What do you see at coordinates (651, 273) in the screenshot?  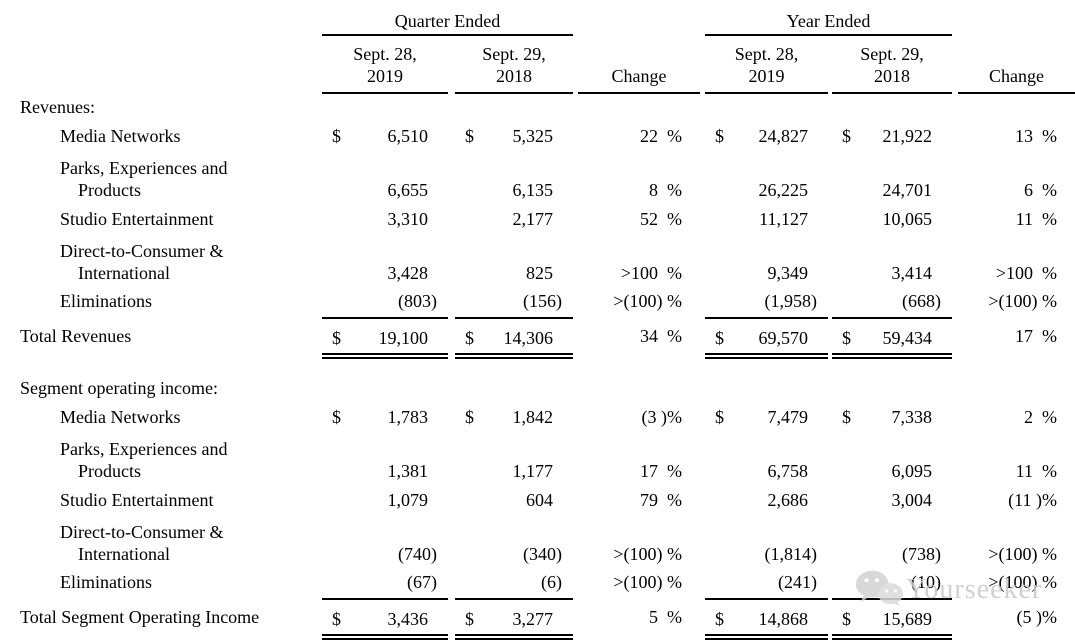 I see `quarter-change-cell: >100 %` at bounding box center [651, 273].